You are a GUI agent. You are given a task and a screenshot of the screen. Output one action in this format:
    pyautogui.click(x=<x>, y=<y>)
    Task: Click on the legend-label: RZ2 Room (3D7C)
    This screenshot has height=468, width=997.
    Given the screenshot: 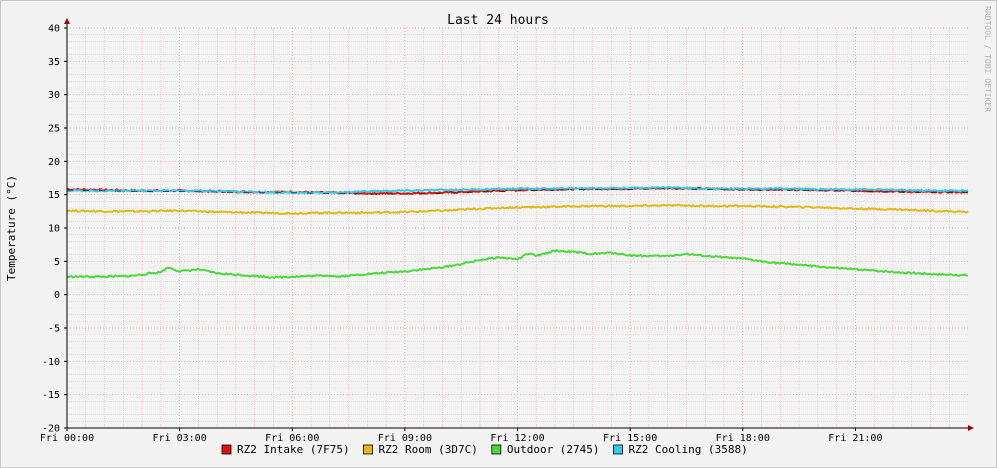 What is the action you would take?
    pyautogui.click(x=428, y=449)
    